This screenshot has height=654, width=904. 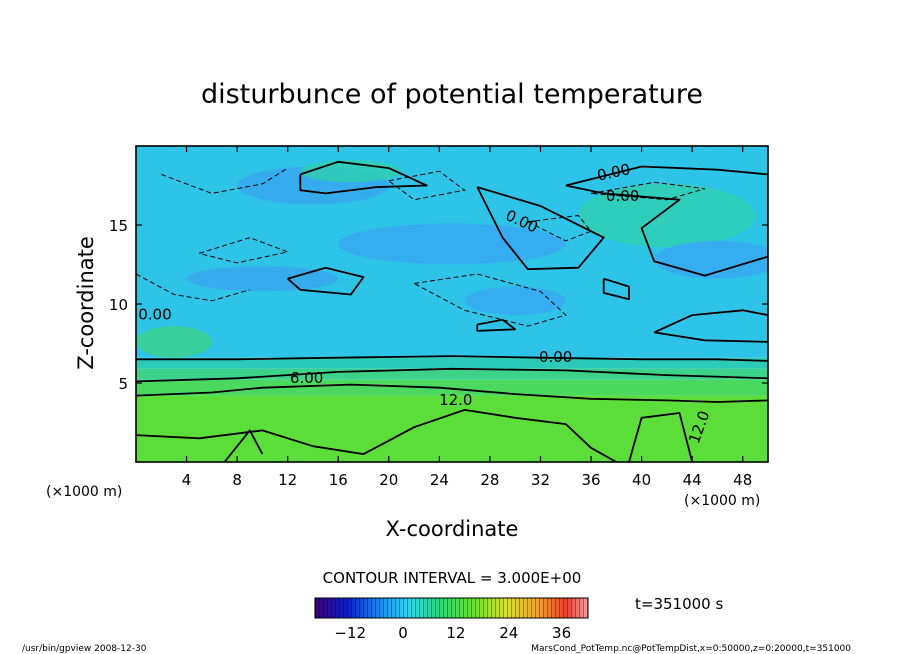 I want to click on time-label: t=351000 s, so click(x=679, y=604).